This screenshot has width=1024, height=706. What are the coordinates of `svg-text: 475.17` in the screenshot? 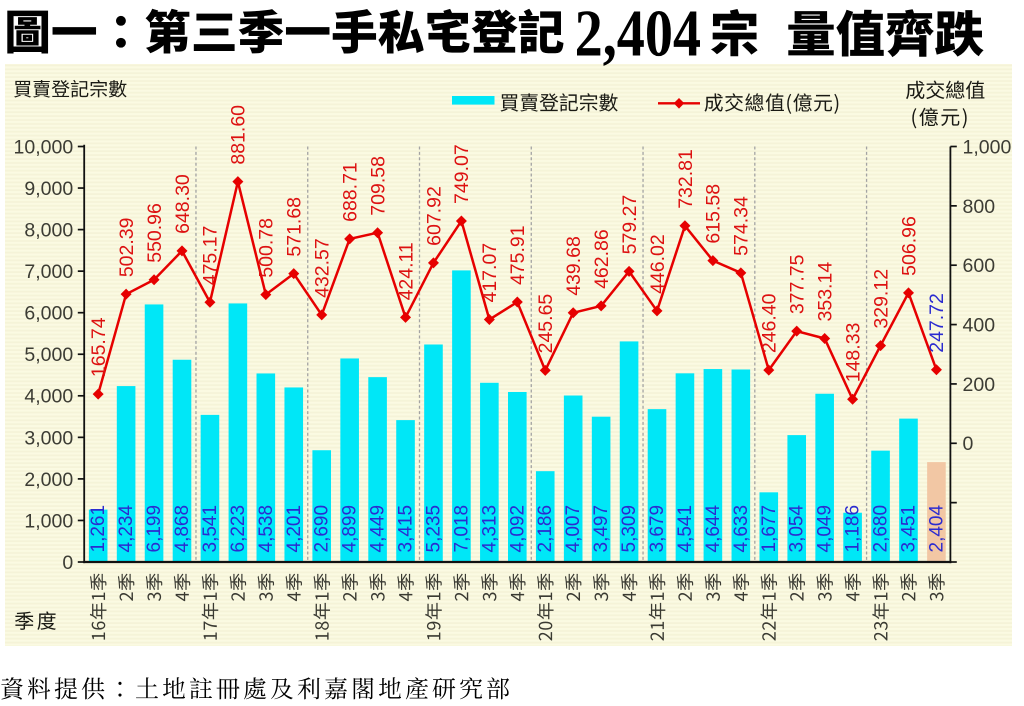 It's located at (211, 256).